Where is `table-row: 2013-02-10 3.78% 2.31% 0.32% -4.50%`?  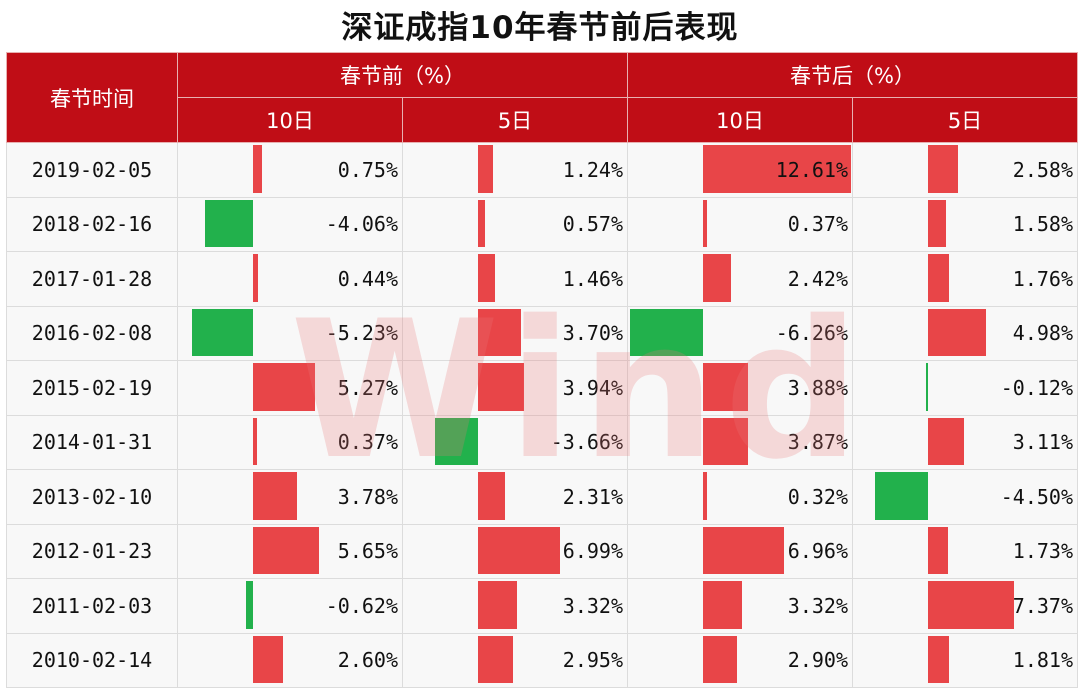
table-row: 2013-02-10 3.78% 2.31% 0.32% -4.50% is located at coordinates (542, 497).